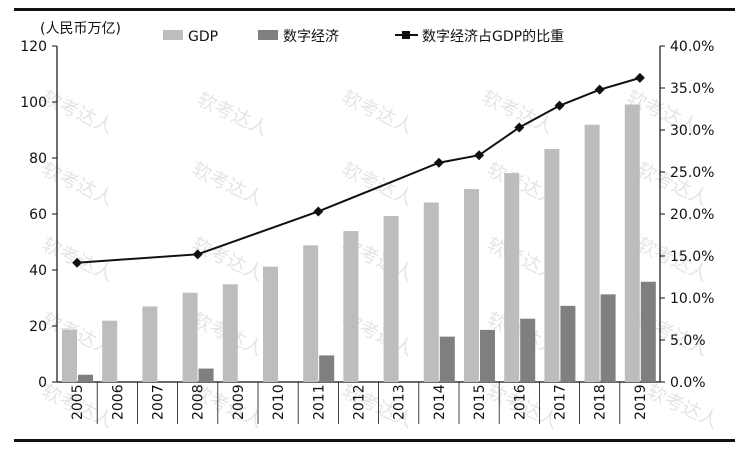  Describe the element at coordinates (311, 37) in the screenshot. I see `legend-label-digital: 数字经济` at that location.